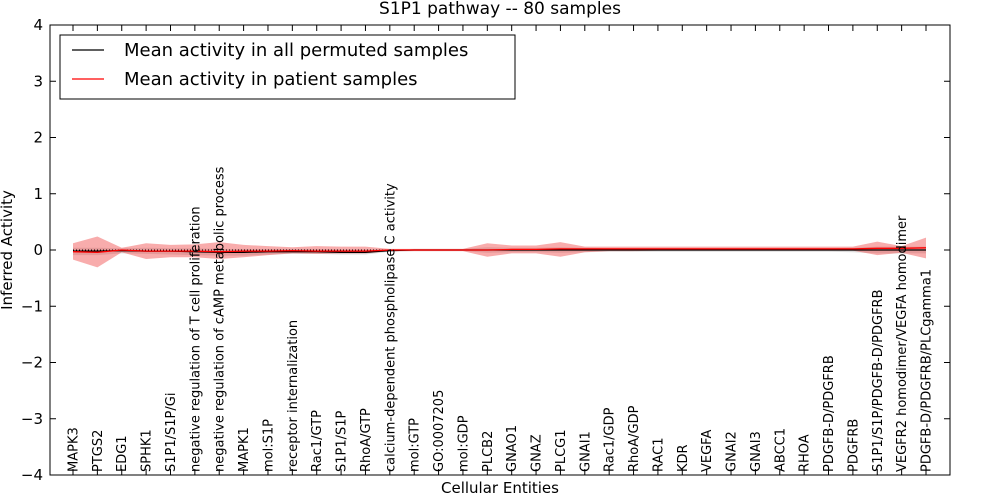 This screenshot has height=500, width=1000. Describe the element at coordinates (610, 439) in the screenshot. I see `x-category-label: Rac1/GDP` at that location.